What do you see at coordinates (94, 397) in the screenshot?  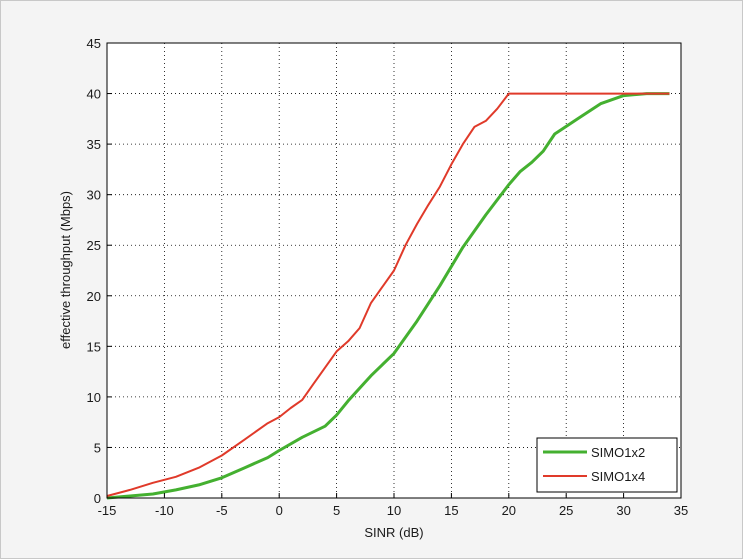 I see `y-tick-label: 10` at bounding box center [94, 397].